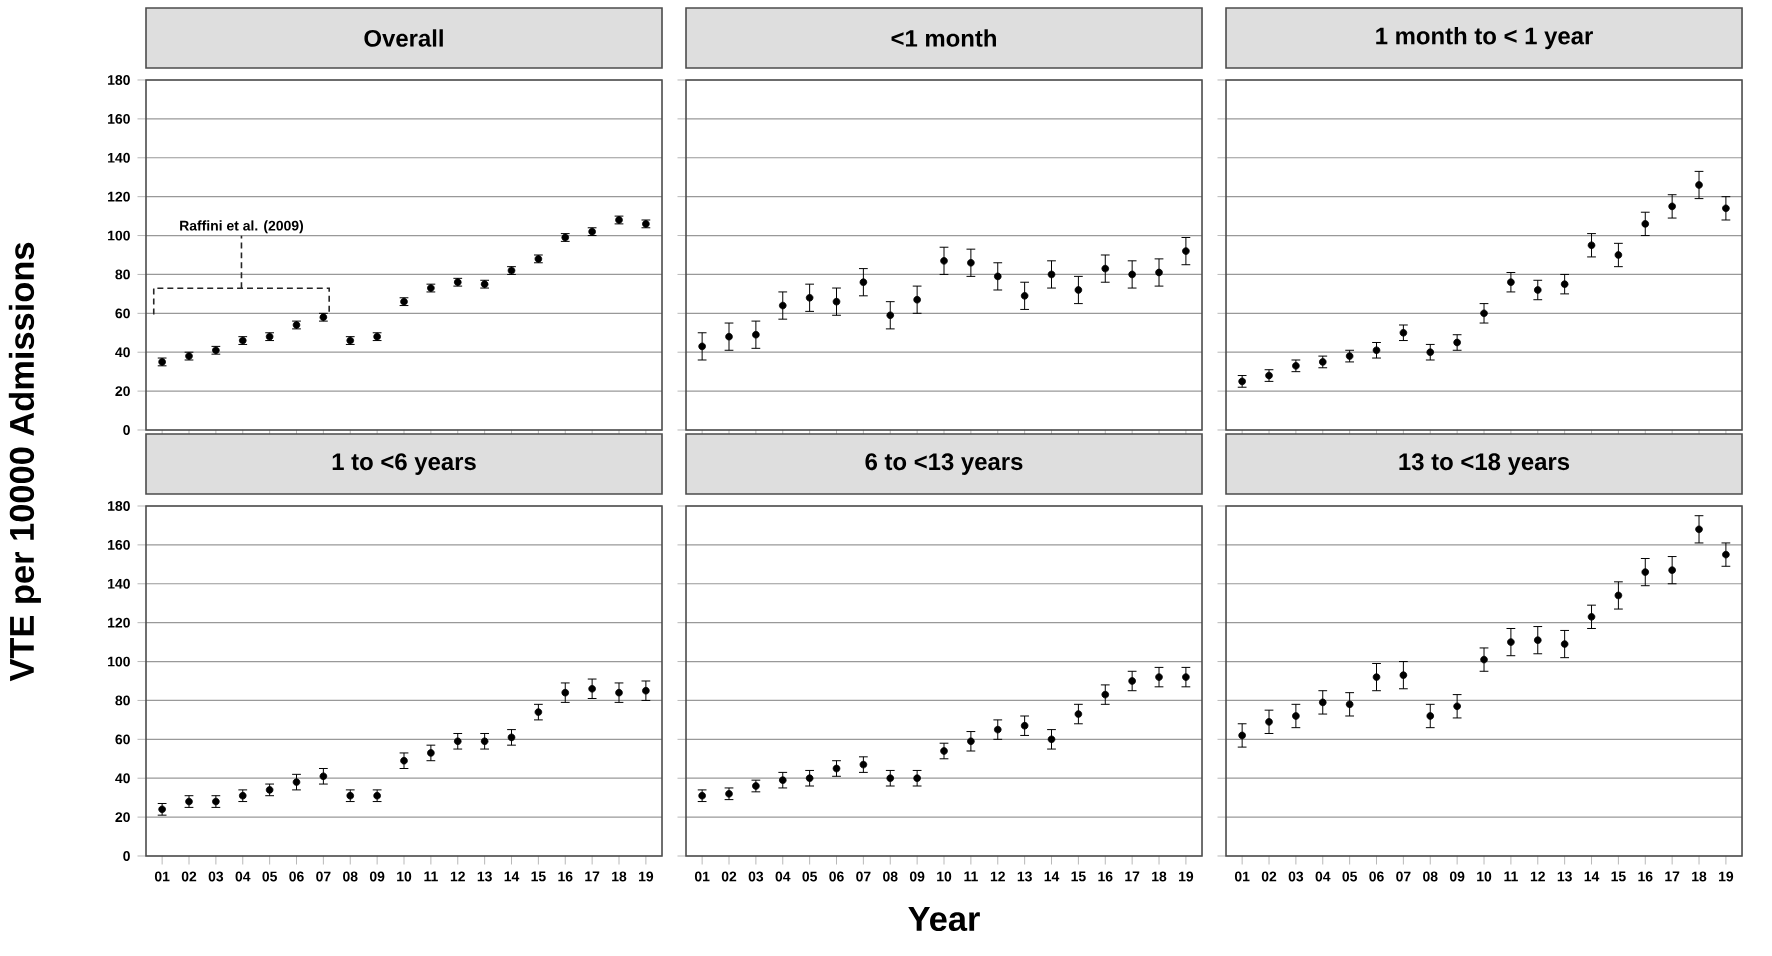 The width and height of the screenshot is (1772, 956). Describe the element at coordinates (403, 38) in the screenshot. I see `chart-title: Overall` at that location.